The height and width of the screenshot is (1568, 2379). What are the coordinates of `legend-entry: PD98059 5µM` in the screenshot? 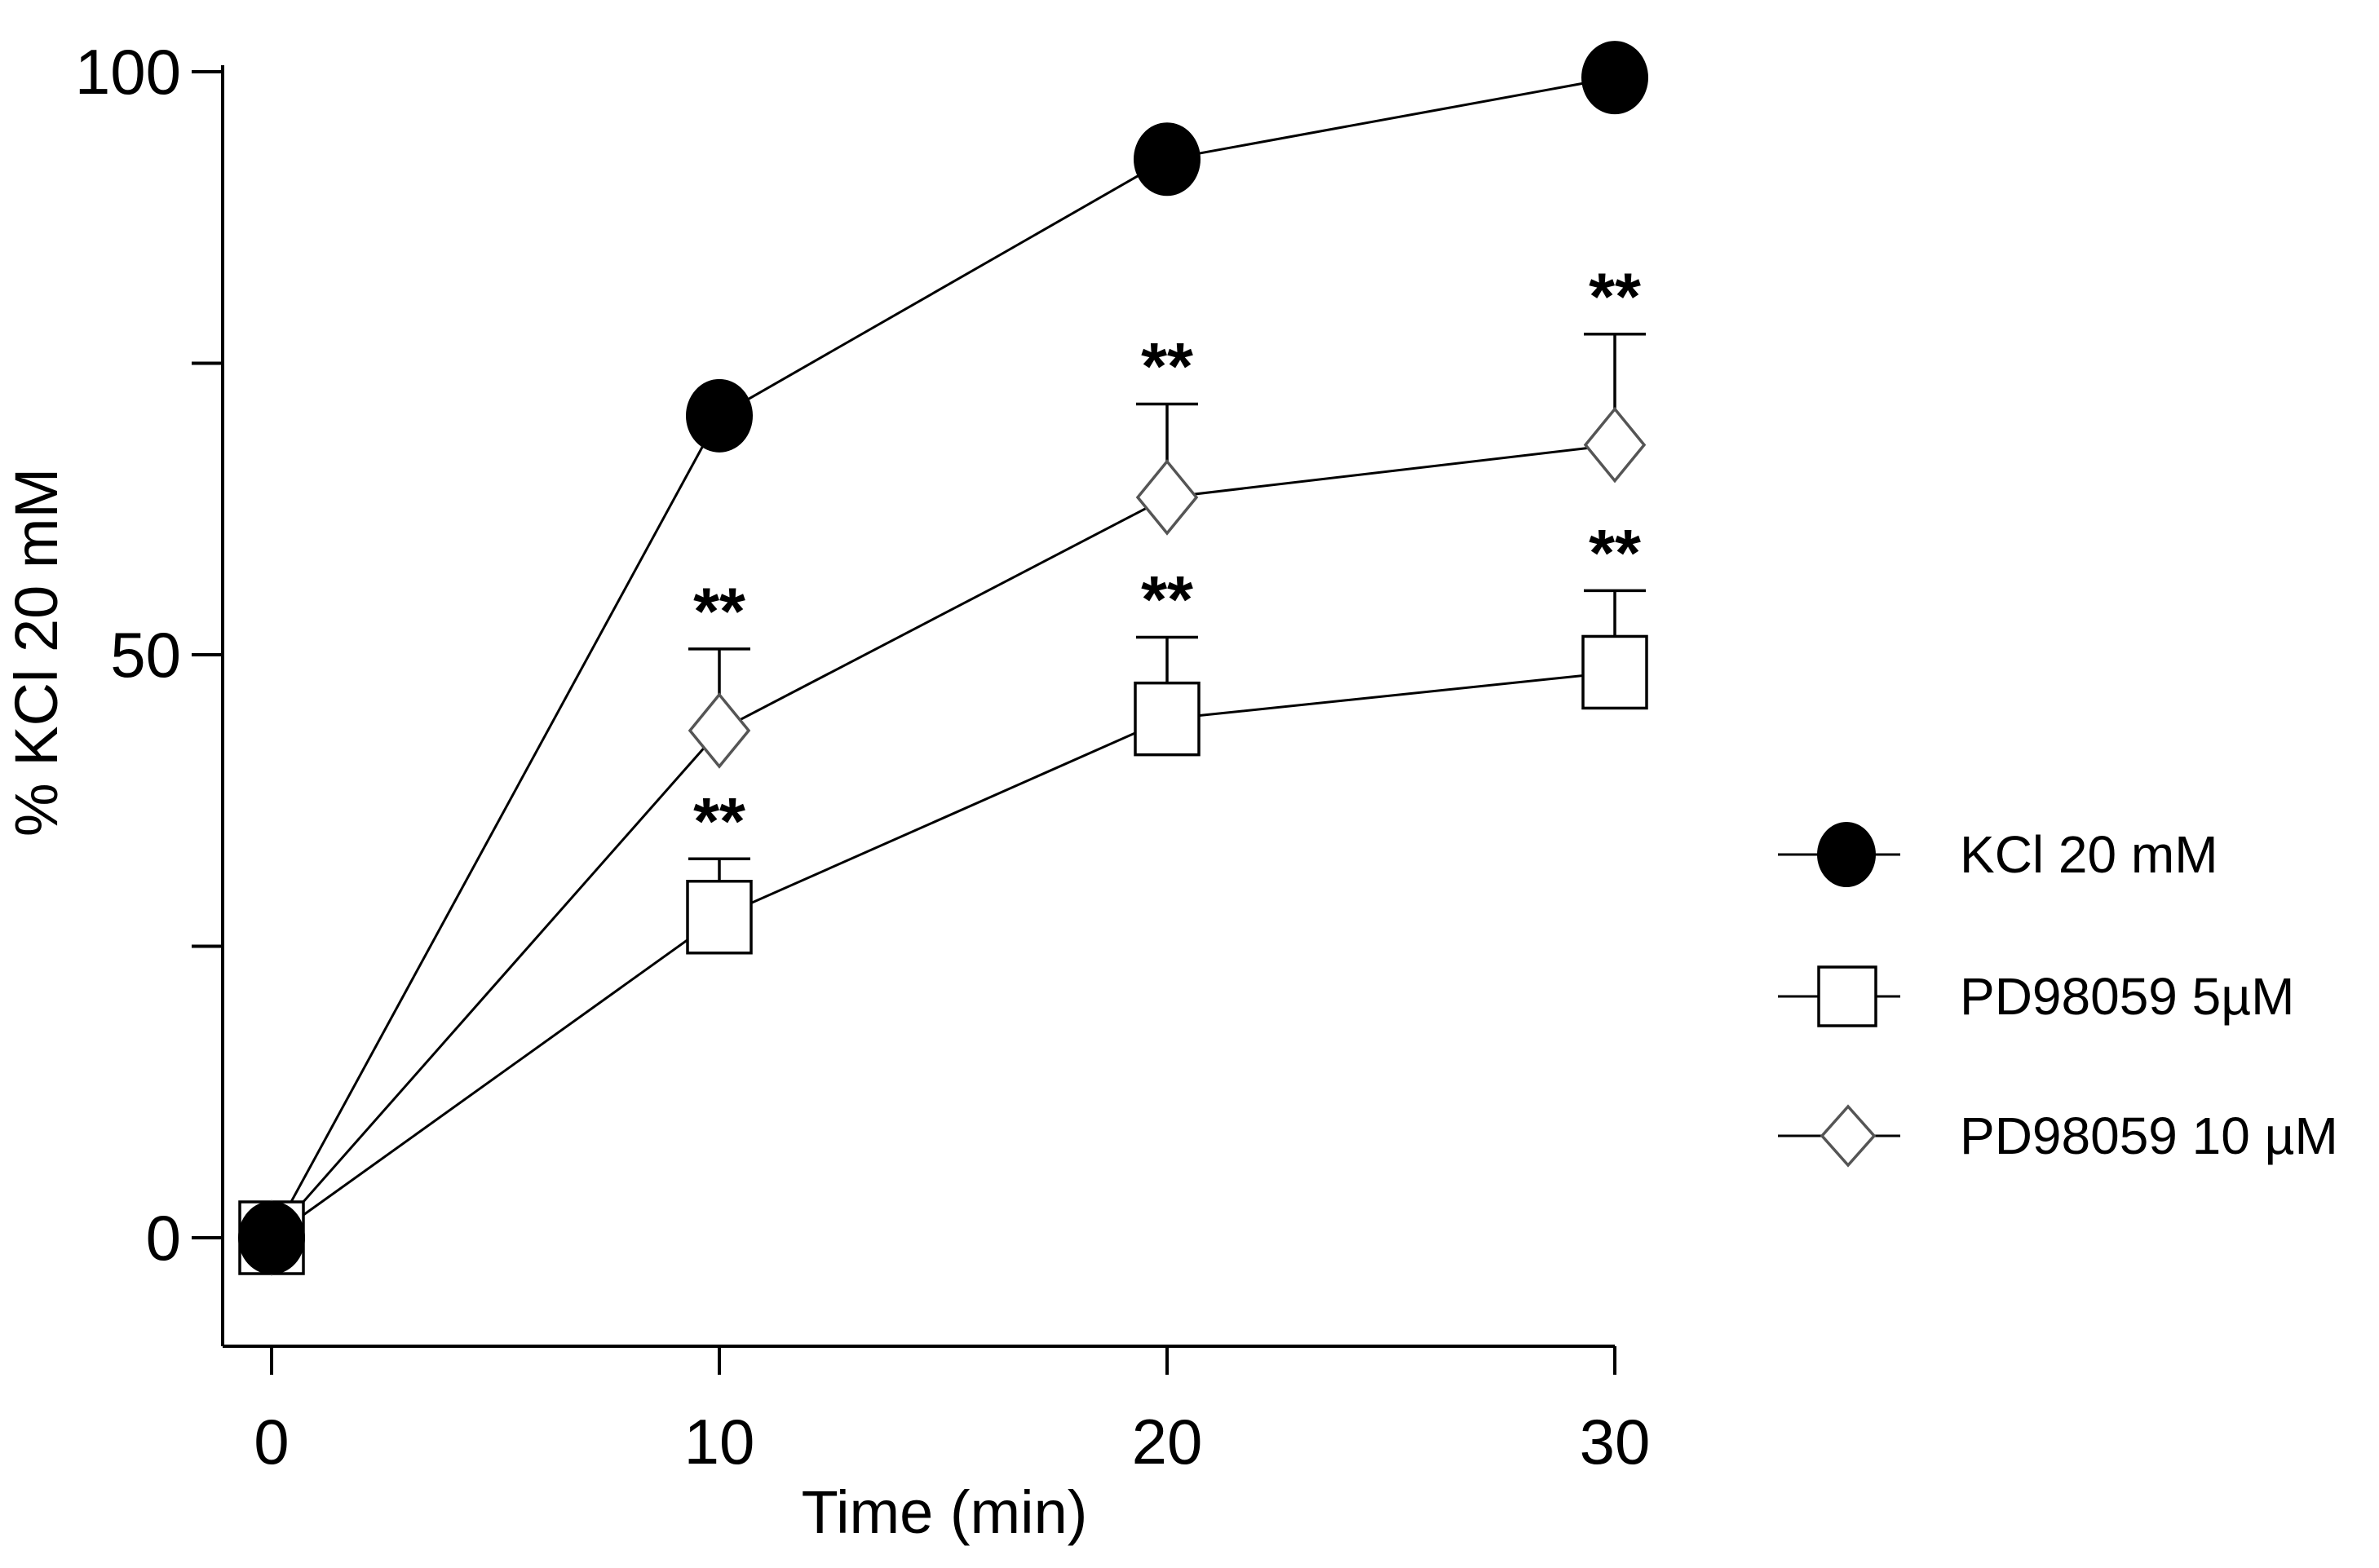 It's located at (2036, 996).